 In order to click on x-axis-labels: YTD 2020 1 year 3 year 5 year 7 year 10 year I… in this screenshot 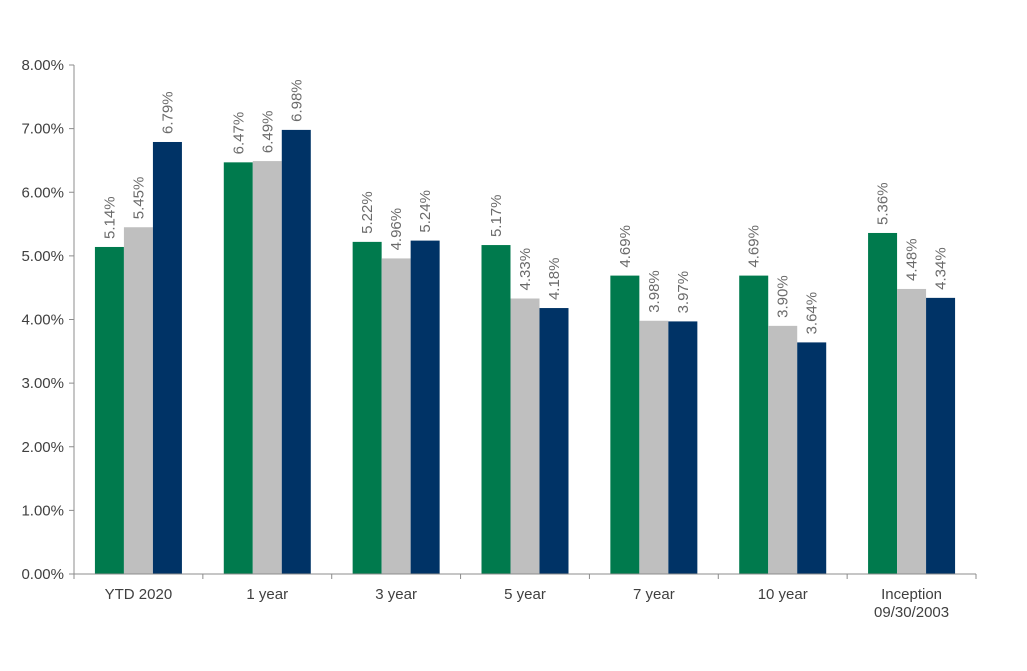, I will do `click(527, 603)`.